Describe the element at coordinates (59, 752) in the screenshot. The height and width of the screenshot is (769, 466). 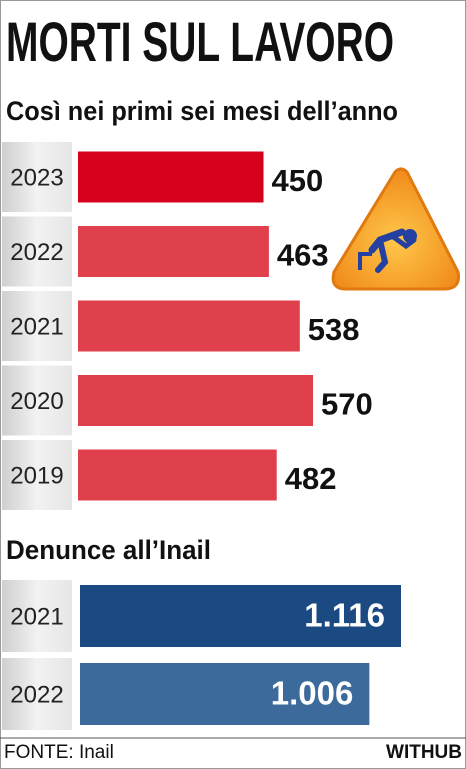
I see `source-note: FONTE: Inail` at that location.